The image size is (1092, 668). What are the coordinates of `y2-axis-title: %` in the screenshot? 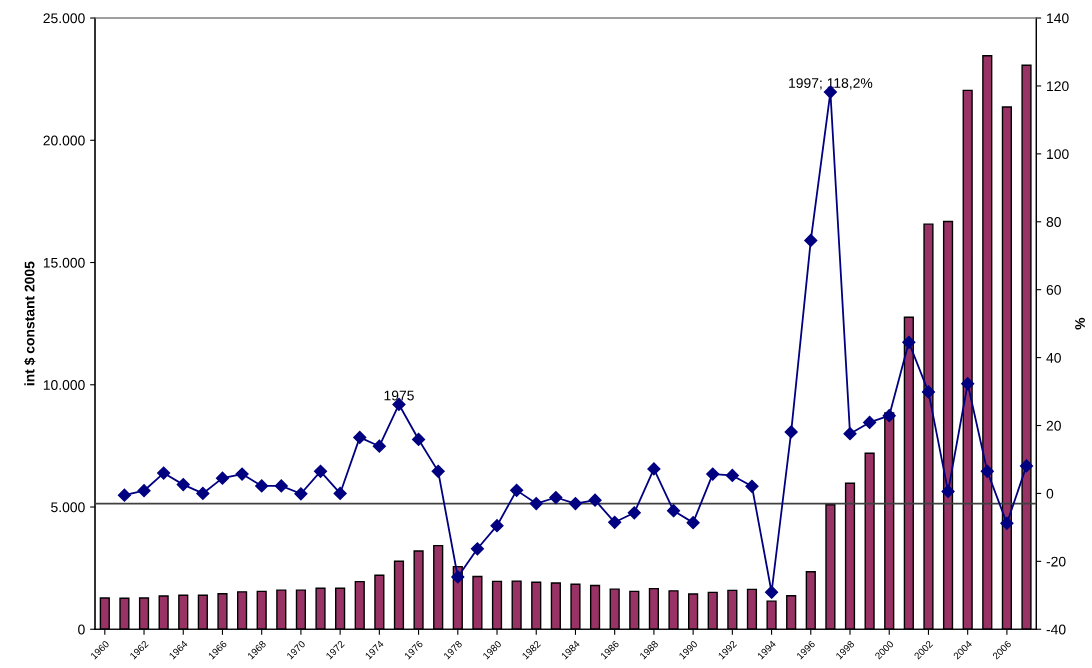 It's located at (1080, 323).